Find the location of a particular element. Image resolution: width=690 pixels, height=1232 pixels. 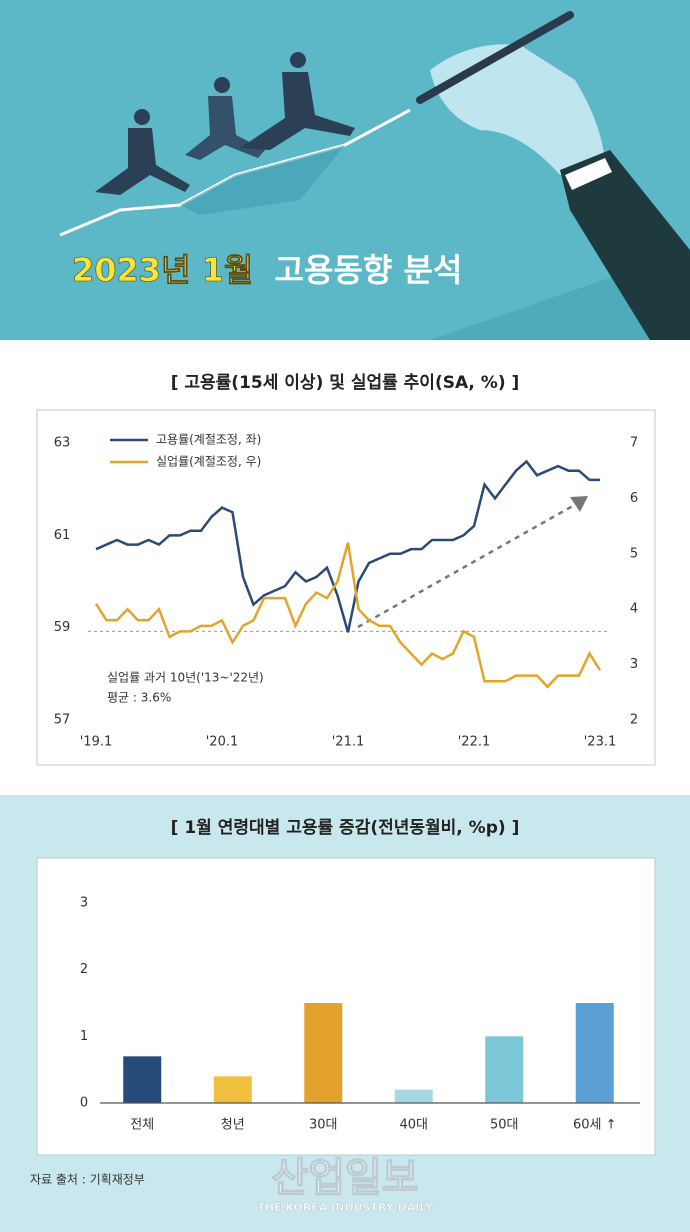

y-tick-label: 61 is located at coordinates (62, 535).